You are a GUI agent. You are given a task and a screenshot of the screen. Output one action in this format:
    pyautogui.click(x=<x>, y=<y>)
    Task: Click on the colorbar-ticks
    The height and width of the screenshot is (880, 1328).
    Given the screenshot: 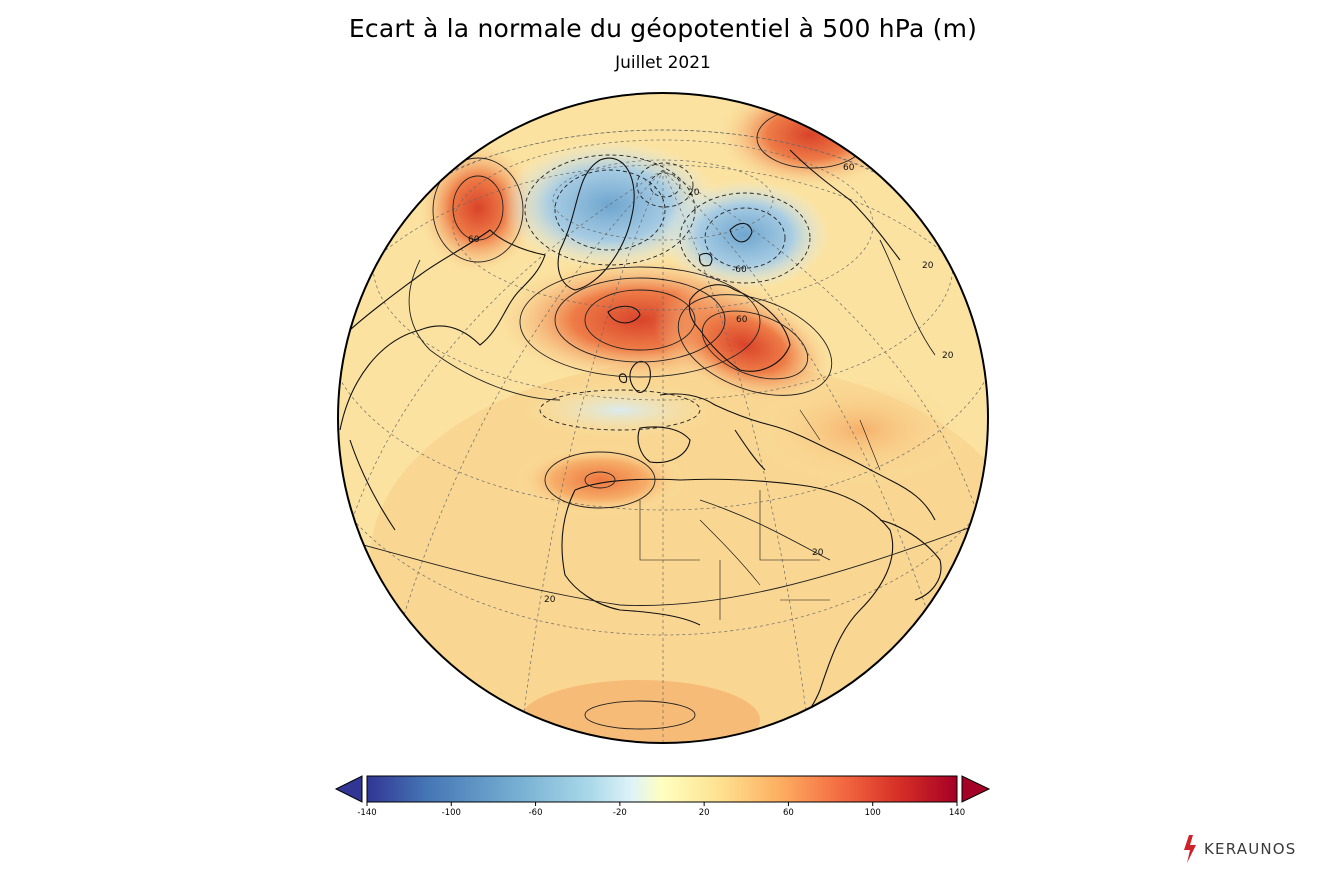 What is the action you would take?
    pyautogui.click(x=662, y=804)
    